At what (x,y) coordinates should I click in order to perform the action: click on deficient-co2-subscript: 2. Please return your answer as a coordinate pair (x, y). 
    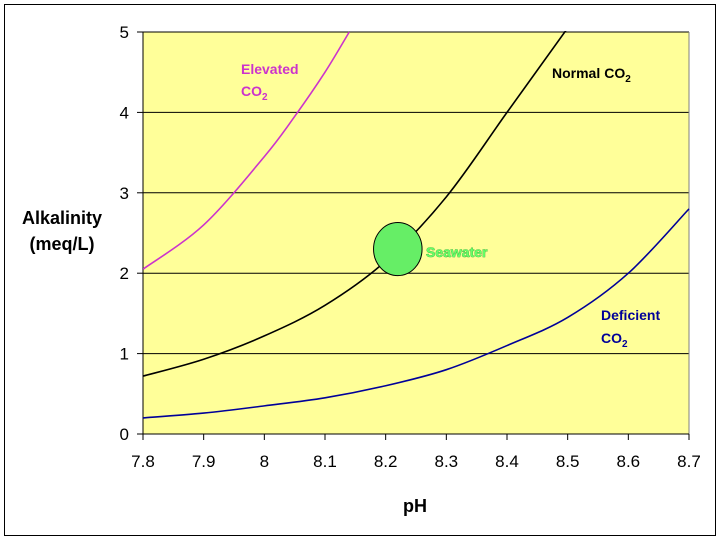
    Looking at the image, I should click on (625, 344).